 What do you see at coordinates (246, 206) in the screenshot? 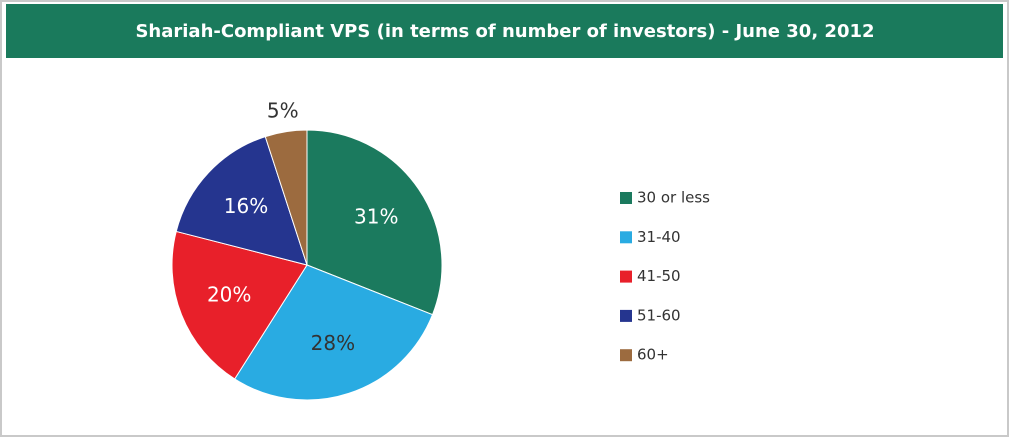
I see `data-label: 16%` at bounding box center [246, 206].